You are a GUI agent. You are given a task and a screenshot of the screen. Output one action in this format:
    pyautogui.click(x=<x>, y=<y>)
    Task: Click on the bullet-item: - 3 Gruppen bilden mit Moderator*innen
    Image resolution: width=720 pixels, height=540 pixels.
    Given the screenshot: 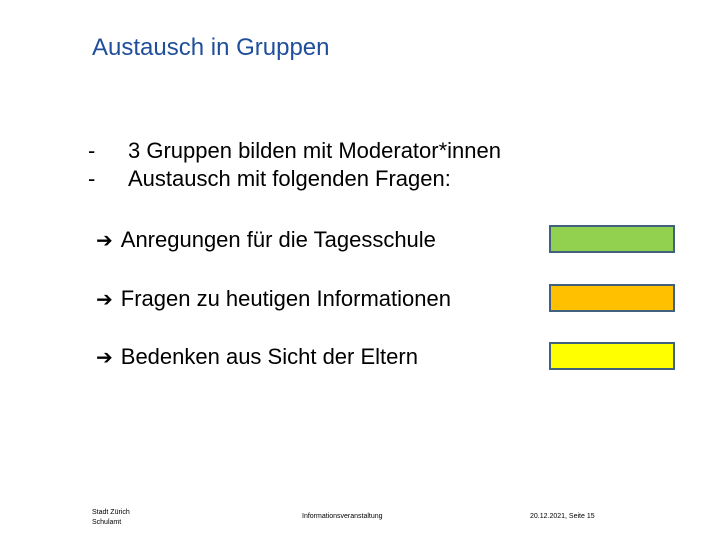 What is the action you would take?
    pyautogui.click(x=294, y=151)
    